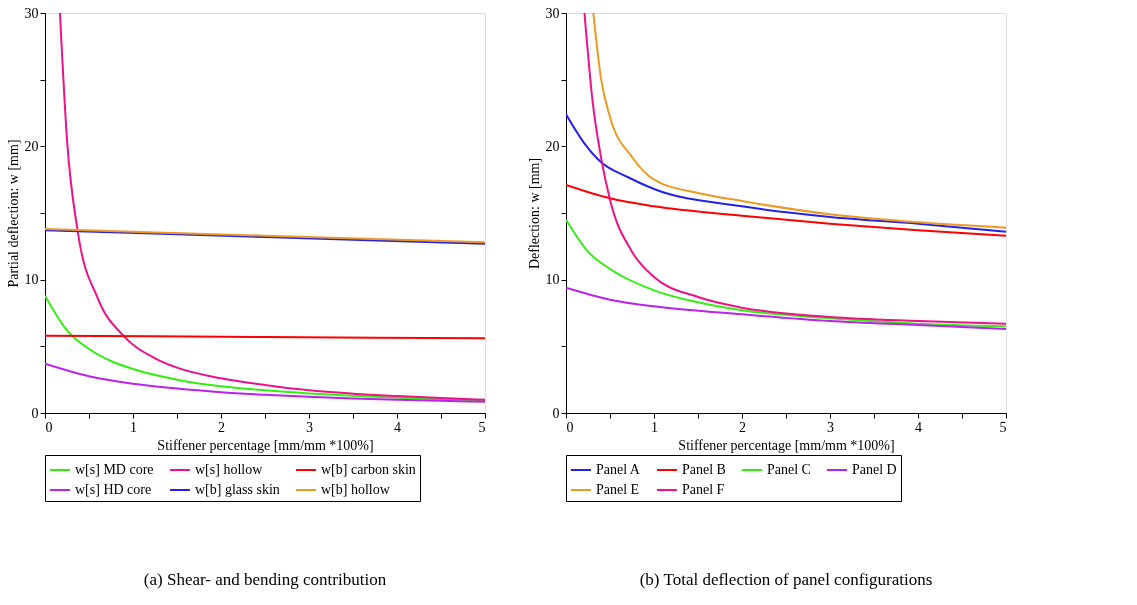 This screenshot has height=605, width=1137. Describe the element at coordinates (237, 489) in the screenshot. I see `legend-label: w[b] glass skin` at that location.